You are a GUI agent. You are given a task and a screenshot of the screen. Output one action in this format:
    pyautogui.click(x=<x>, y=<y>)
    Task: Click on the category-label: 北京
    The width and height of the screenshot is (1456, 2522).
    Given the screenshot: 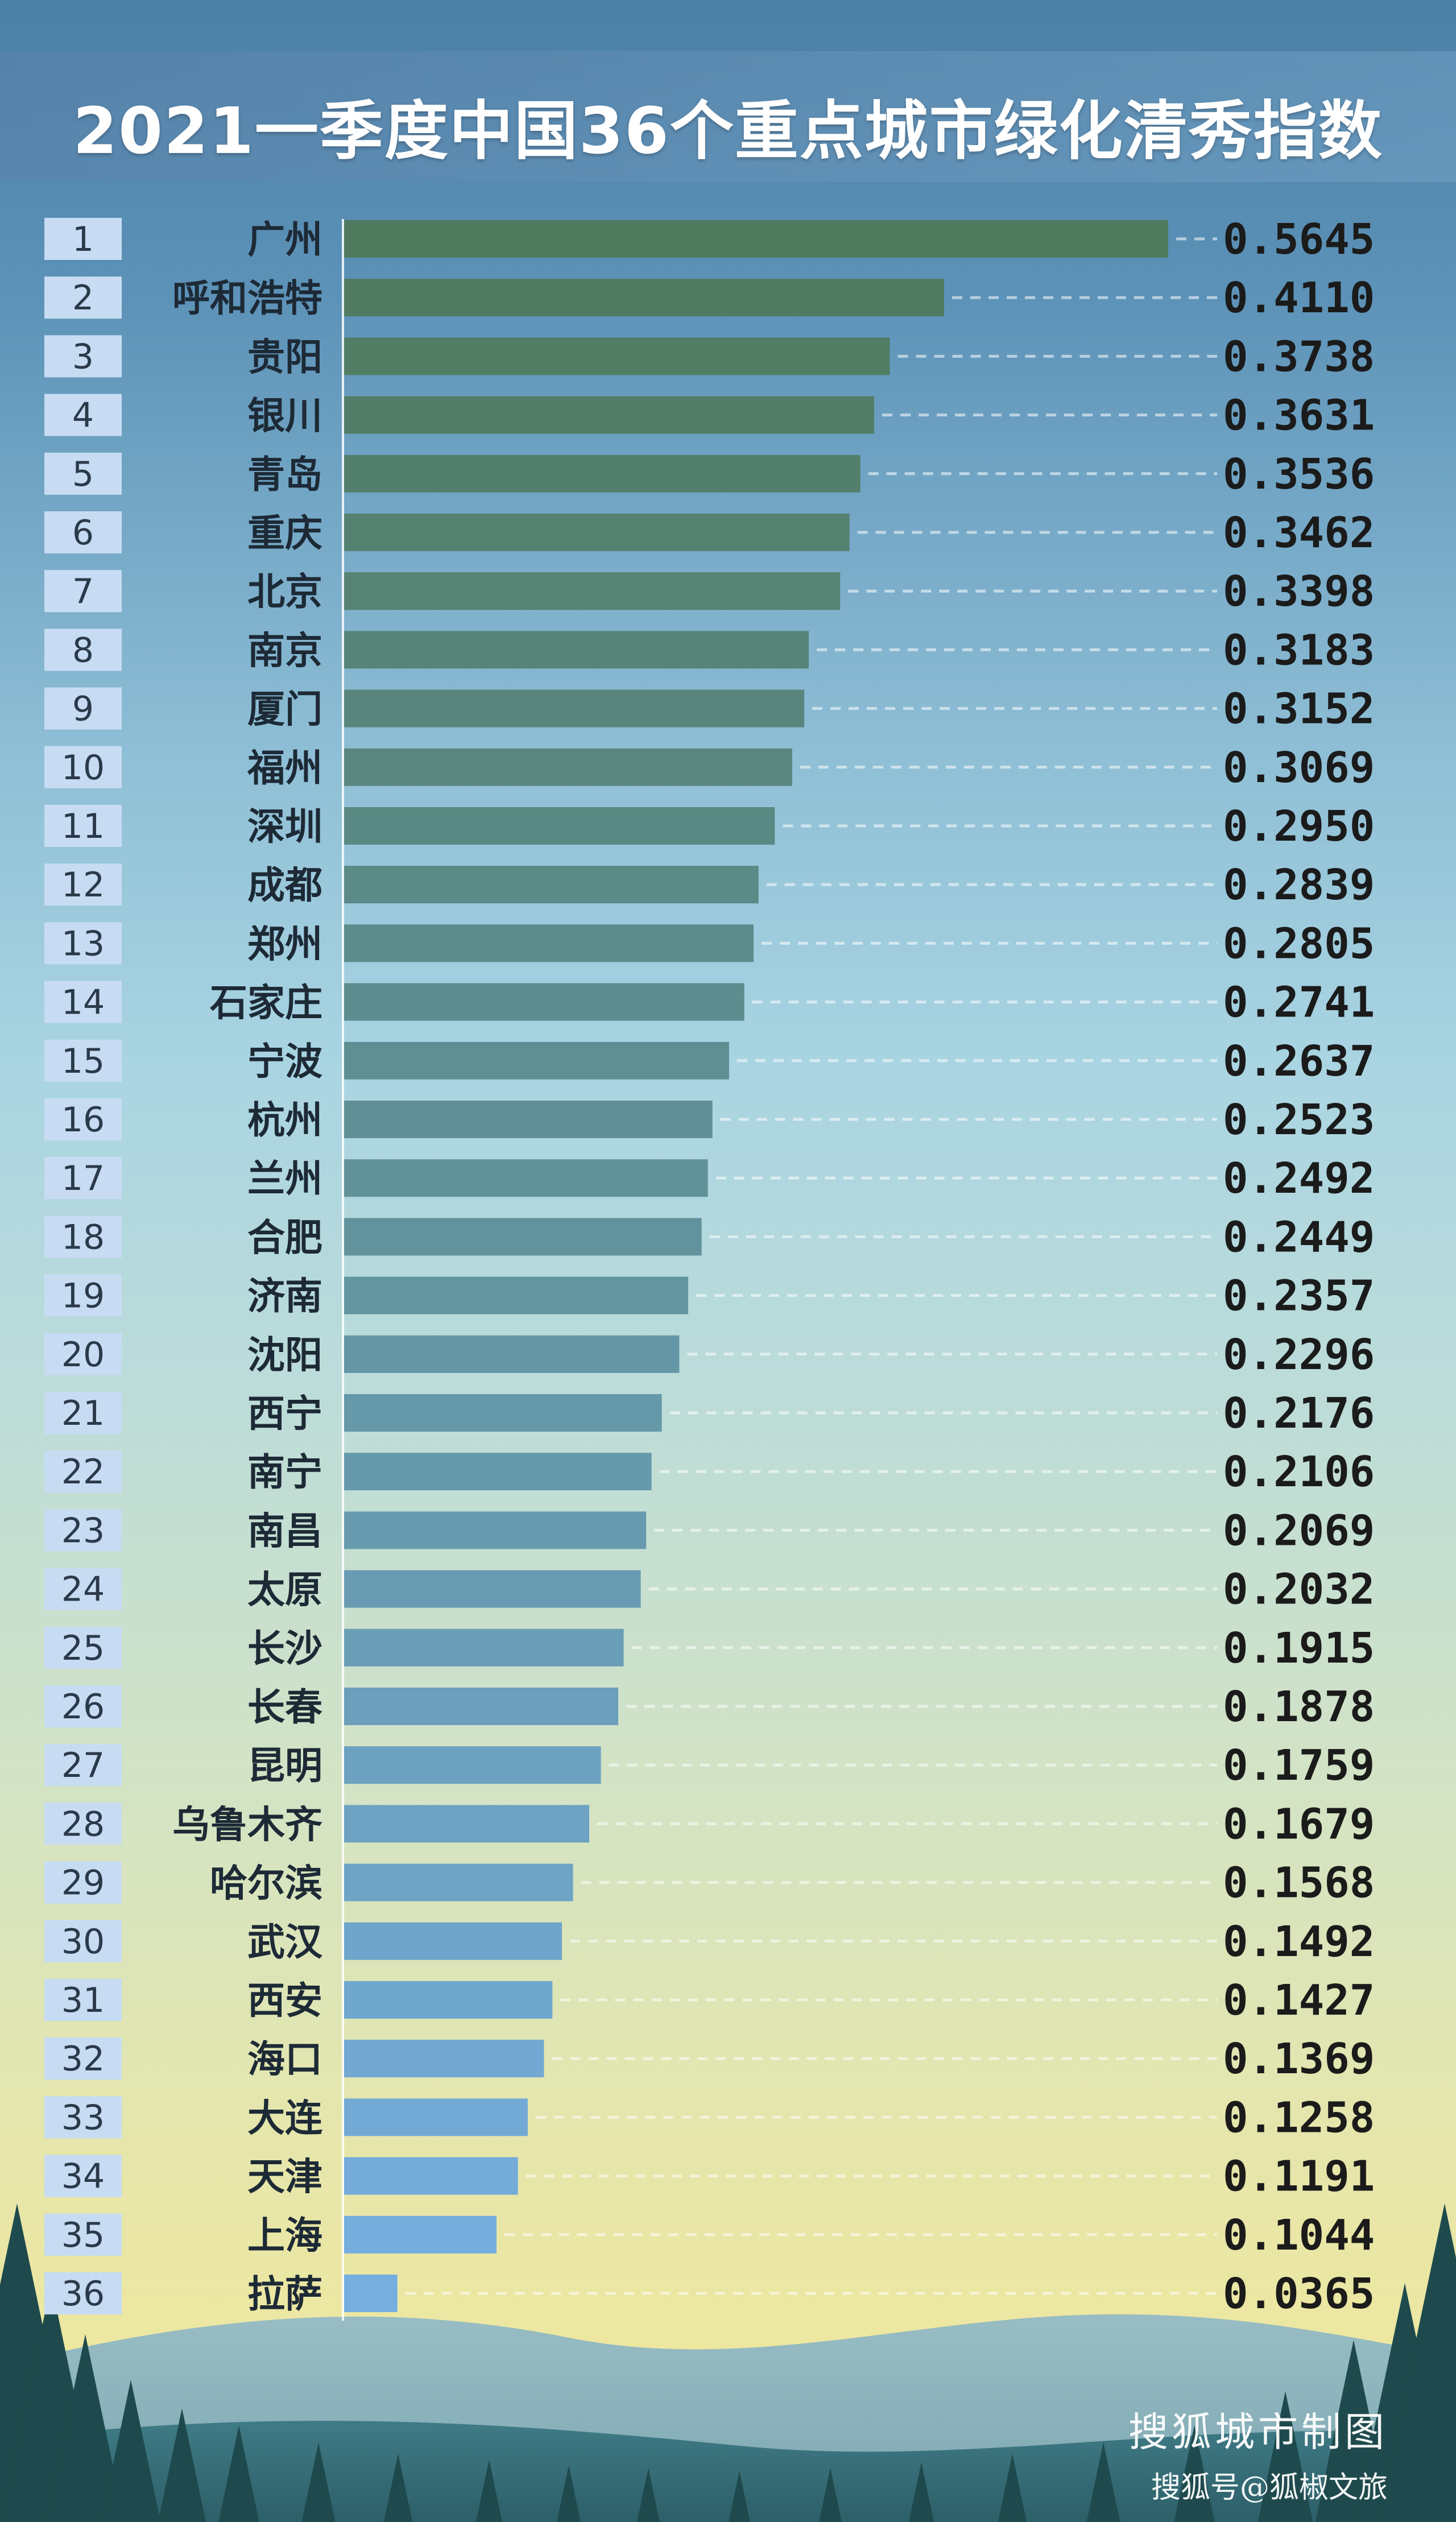 What is the action you would take?
    pyautogui.click(x=284, y=592)
    